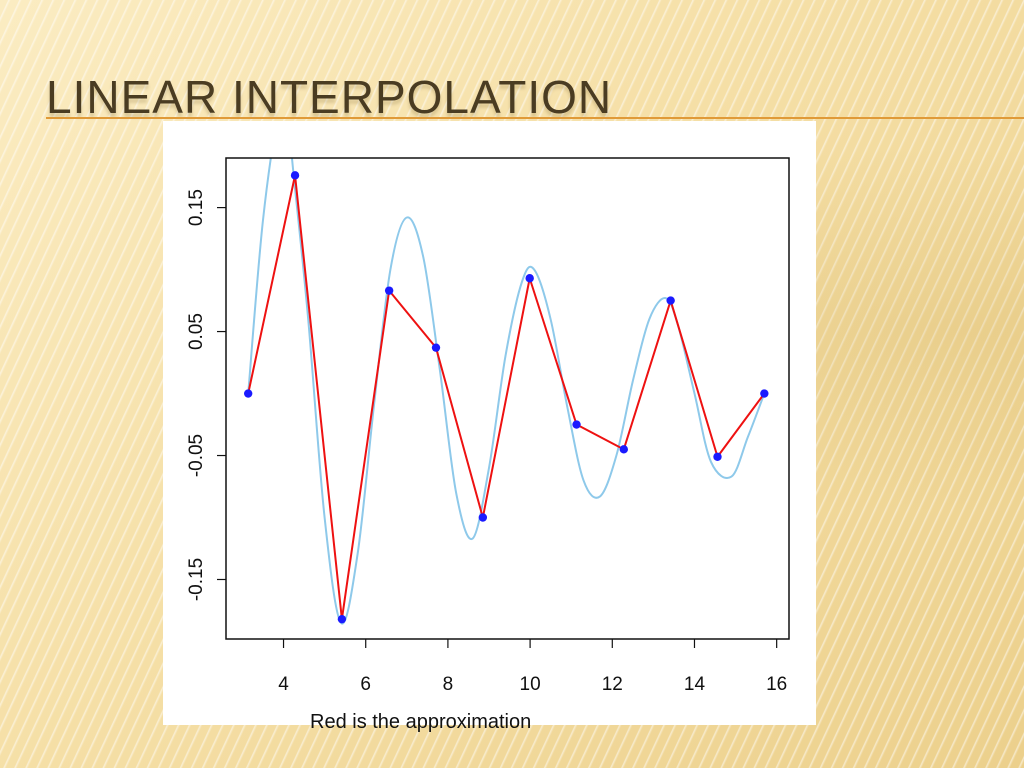  What do you see at coordinates (196, 455) in the screenshot?
I see `y-tick-label: -0.05` at bounding box center [196, 455].